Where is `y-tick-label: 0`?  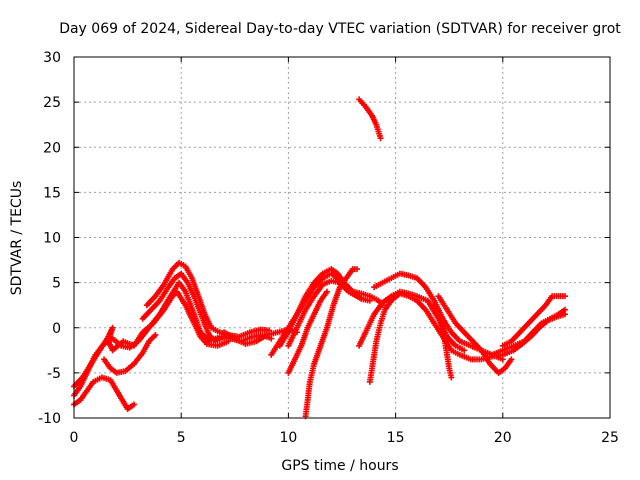 y-tick-label: 0 is located at coordinates (56, 329).